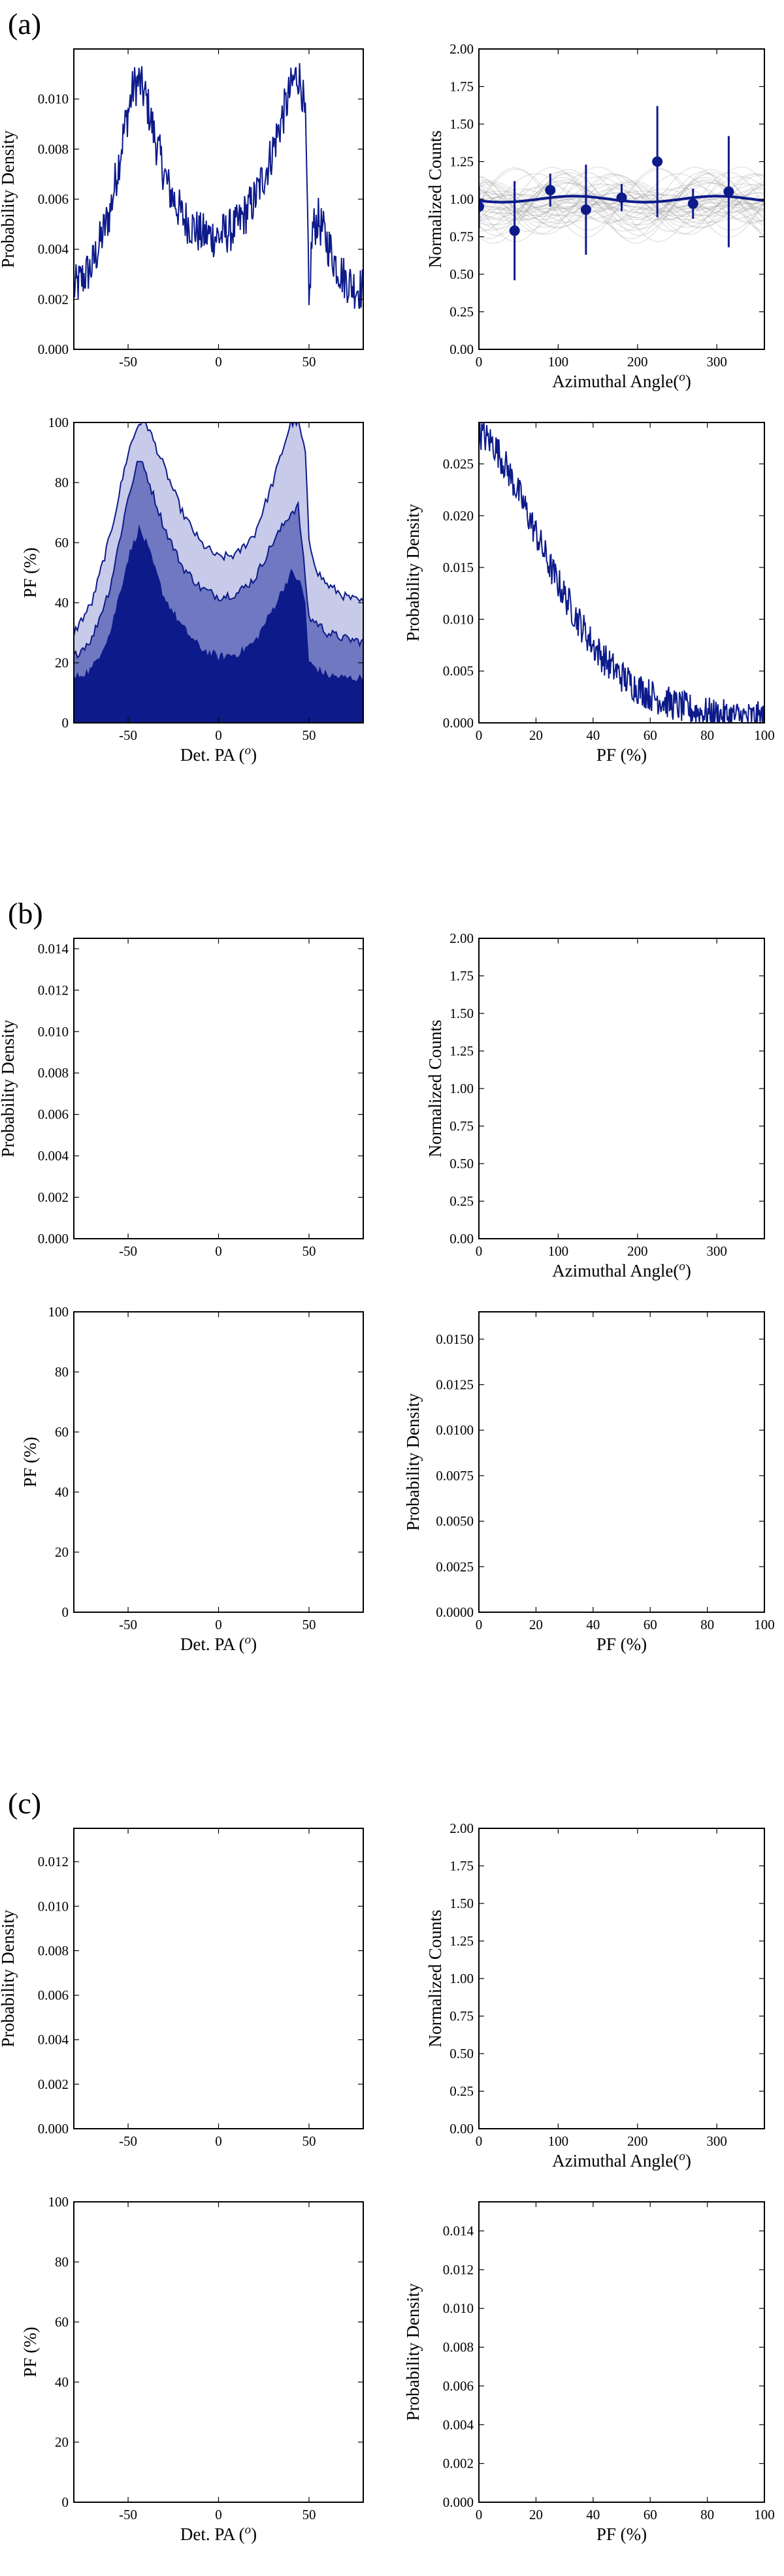 The width and height of the screenshot is (784, 2576). I want to click on azimuth-ytick-label: 2.00, so click(461, 1829).